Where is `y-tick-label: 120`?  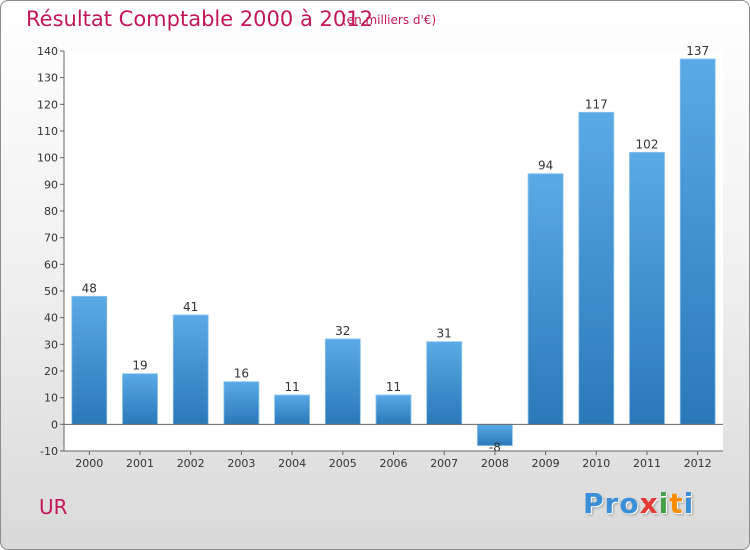
y-tick-label: 120 is located at coordinates (47, 104).